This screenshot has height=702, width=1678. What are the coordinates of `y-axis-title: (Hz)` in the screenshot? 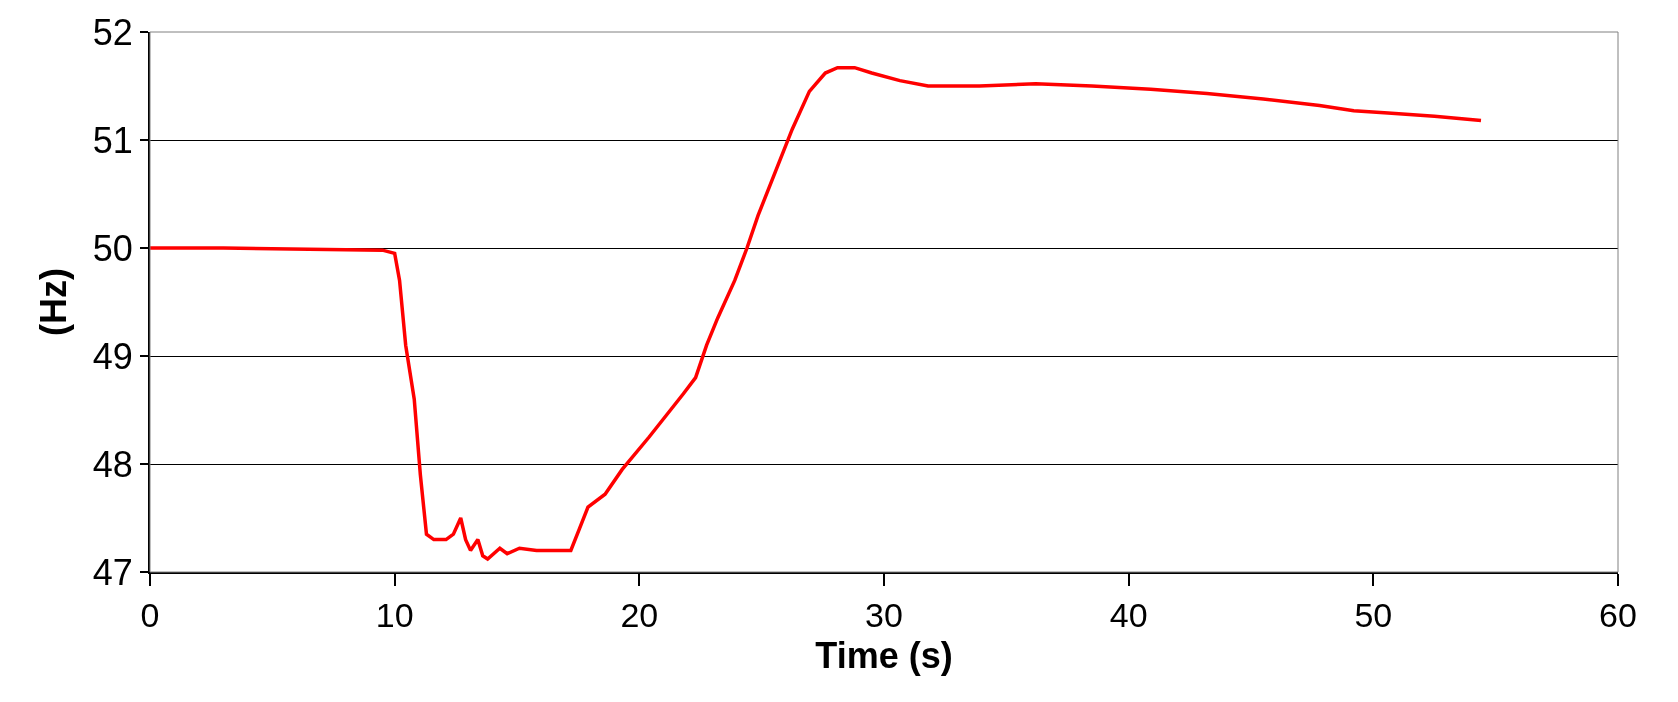 It's located at (54, 302).